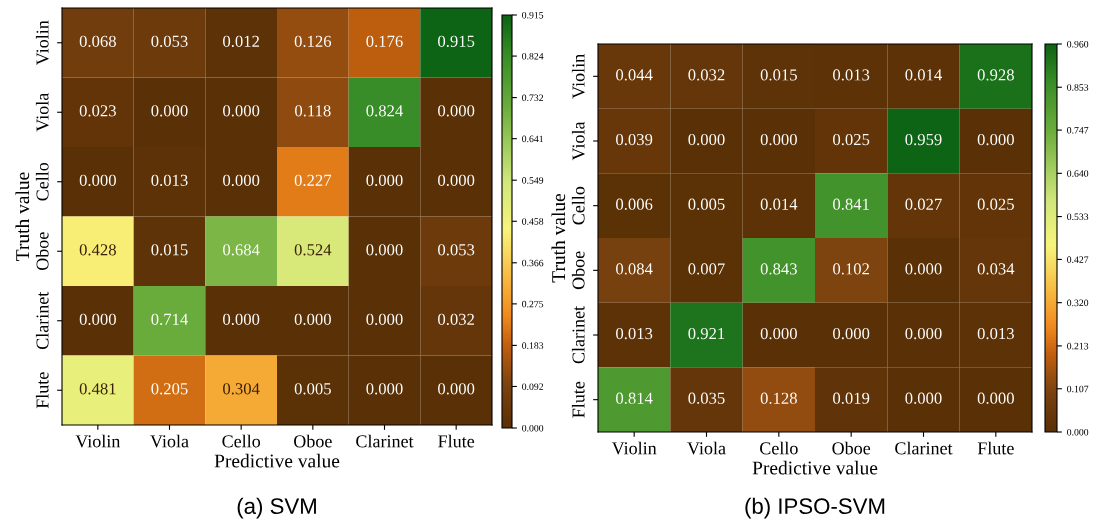  Describe the element at coordinates (241, 250) in the screenshot. I see `data-label: 0.684` at that location.